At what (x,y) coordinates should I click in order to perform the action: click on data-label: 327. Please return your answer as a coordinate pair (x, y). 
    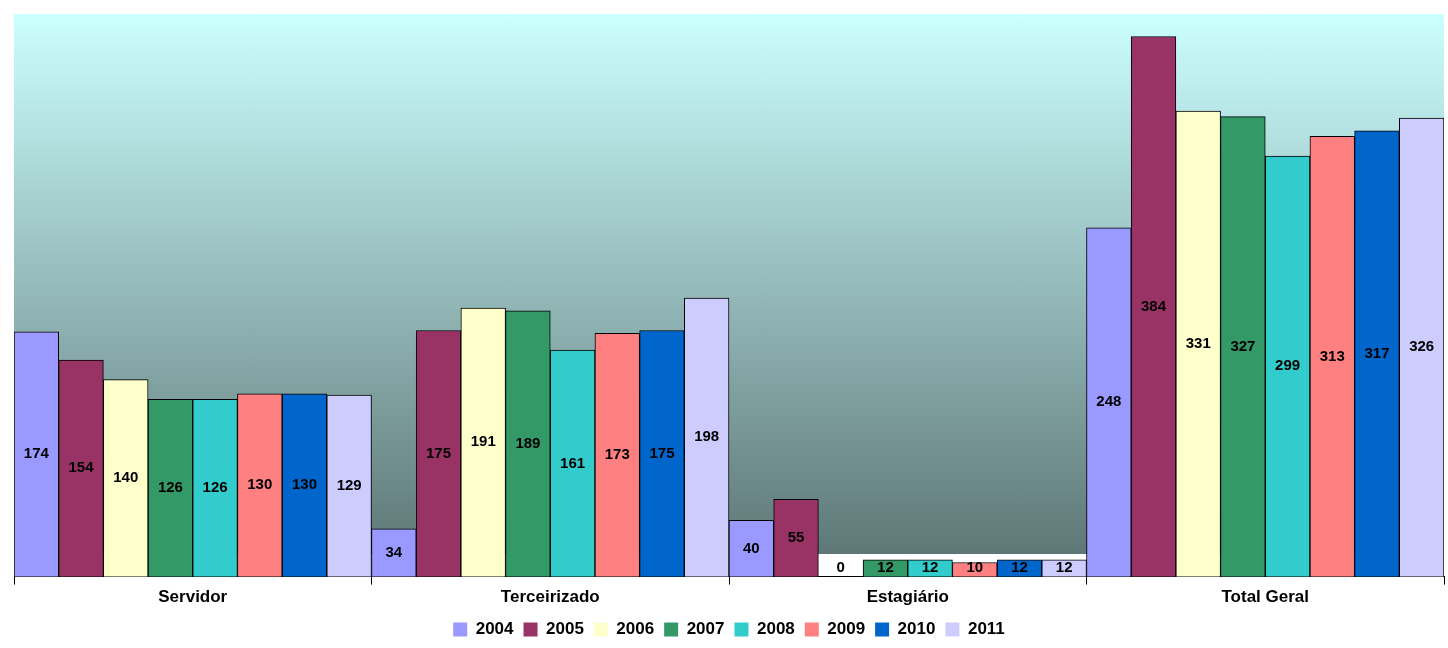
    Looking at the image, I should click on (1243, 345).